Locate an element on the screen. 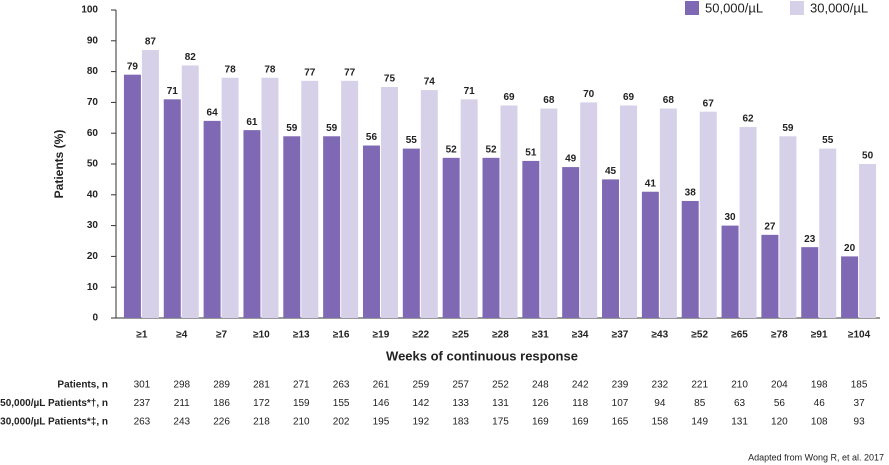 This screenshot has height=465, width=889. data-label: 45 is located at coordinates (611, 171).